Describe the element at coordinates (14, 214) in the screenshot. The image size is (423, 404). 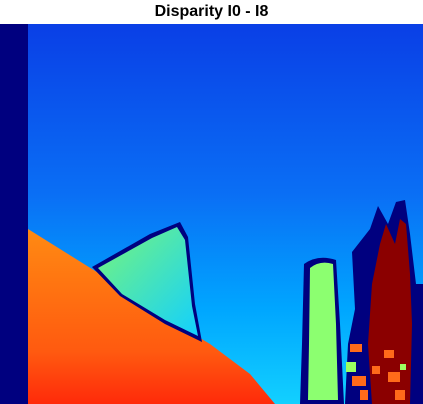
I see `invalid-left-strip` at that location.